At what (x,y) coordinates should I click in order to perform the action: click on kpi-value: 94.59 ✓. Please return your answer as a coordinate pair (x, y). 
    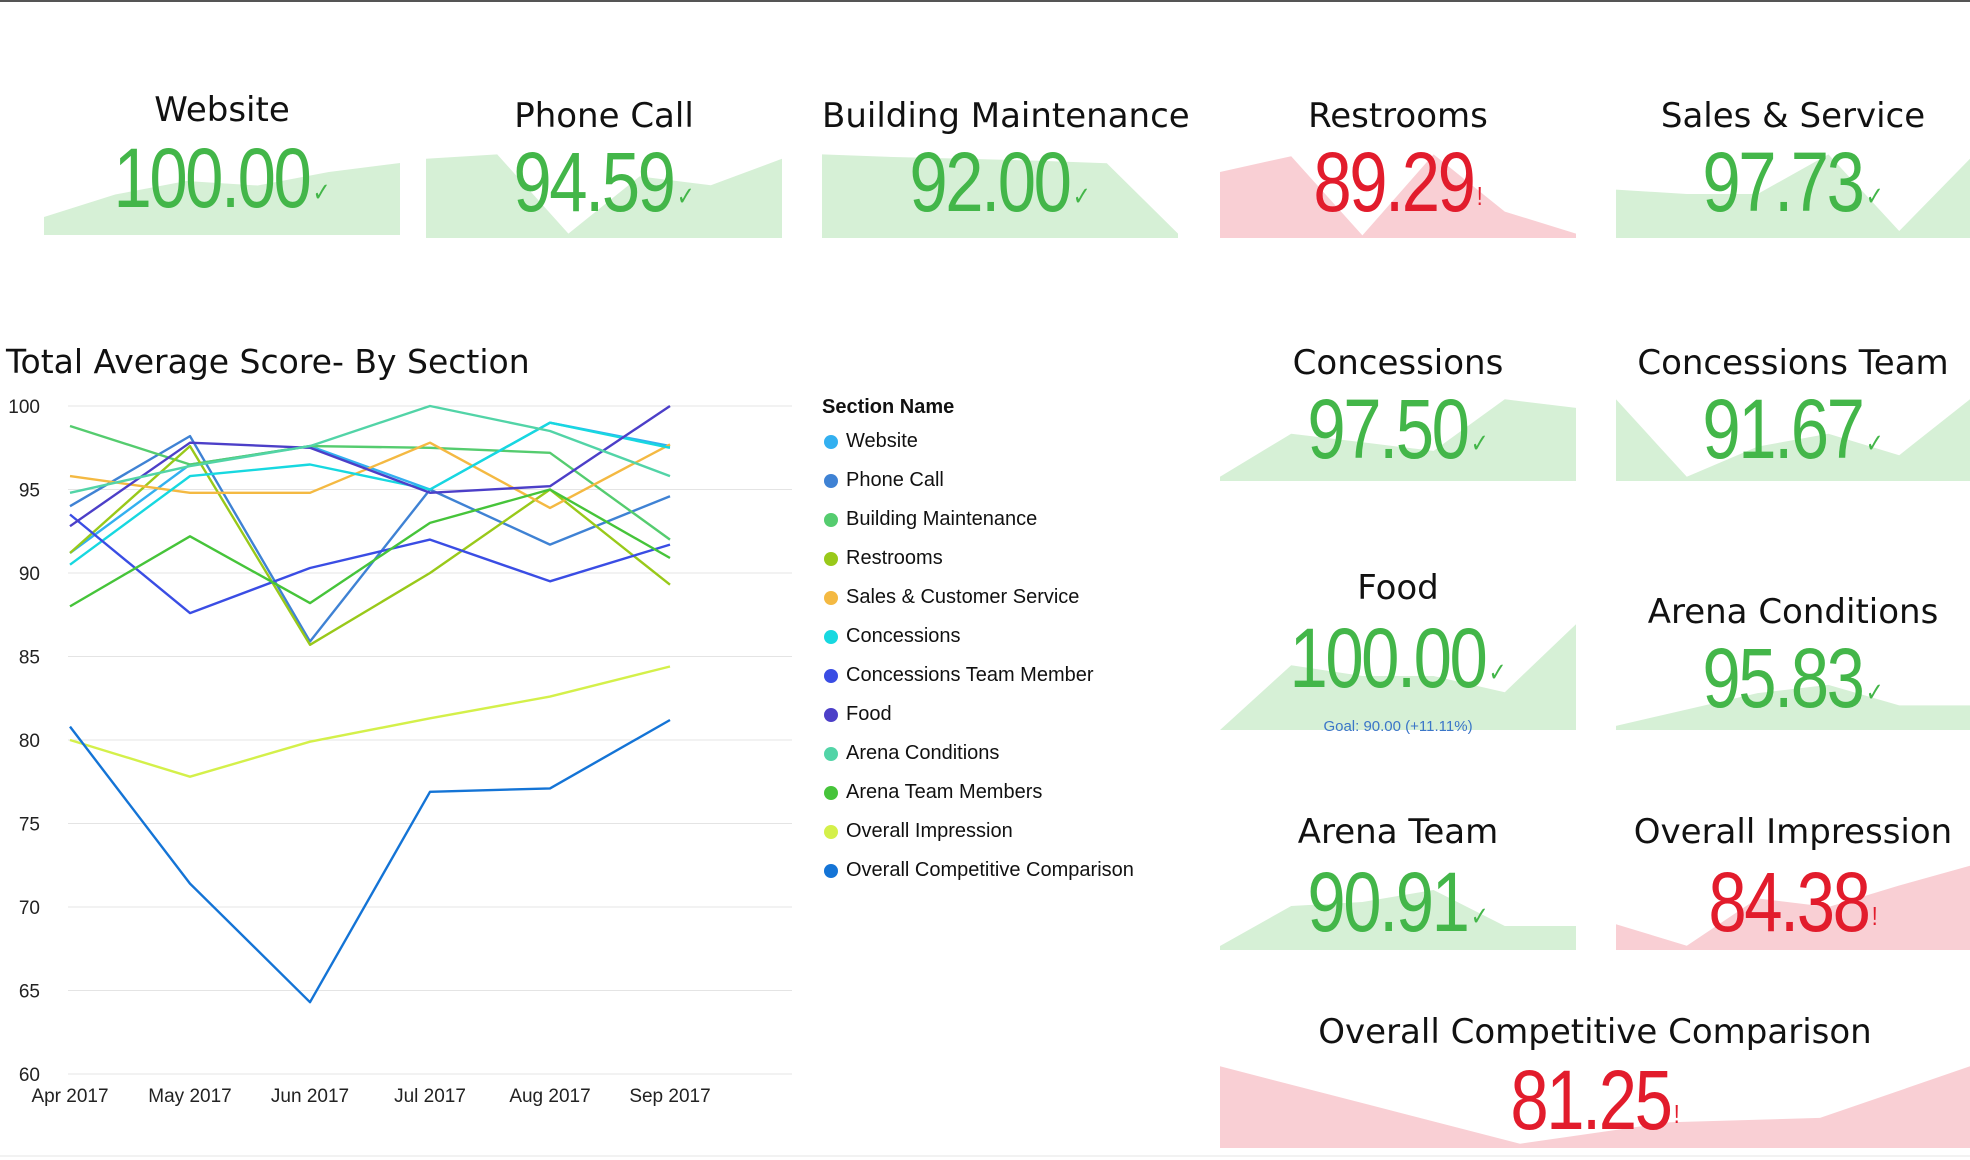
    Looking at the image, I should click on (604, 182).